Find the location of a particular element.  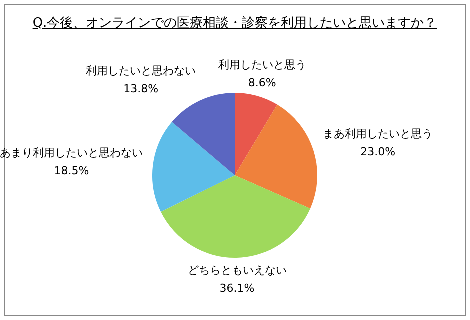

slice-label: 利用したいと思う is located at coordinates (262, 65).